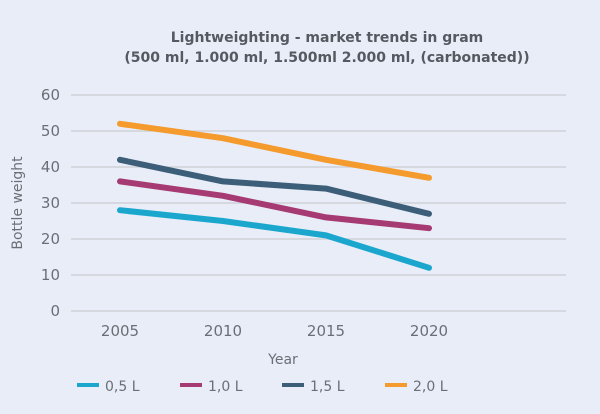 The width and height of the screenshot is (600, 414). I want to click on legend-label: 1,0 L, so click(225, 387).